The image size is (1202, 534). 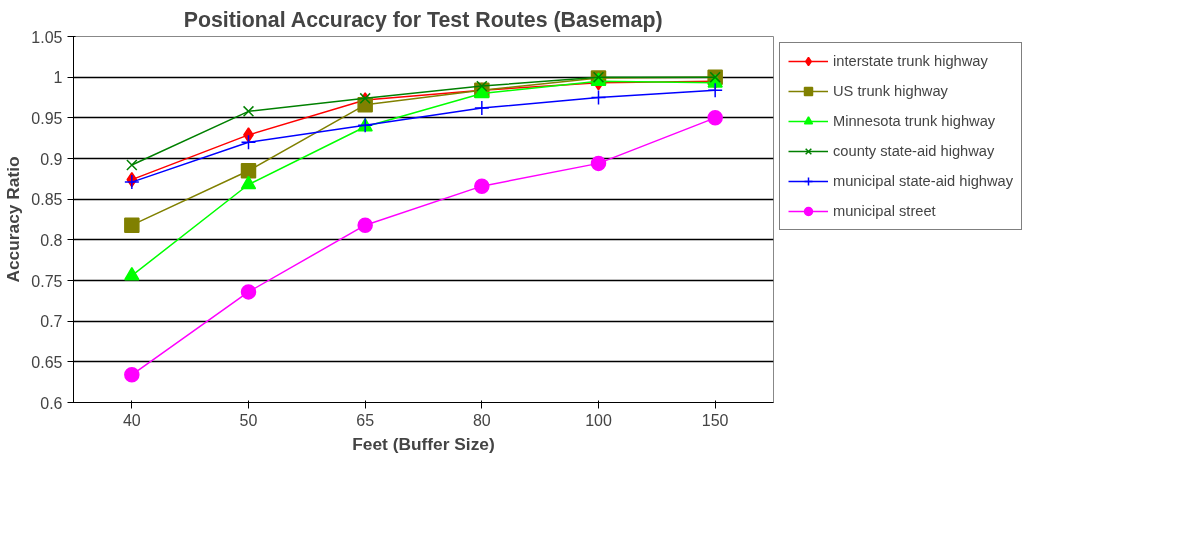 I want to click on y-tick-label: 0.85, so click(x=47, y=200).